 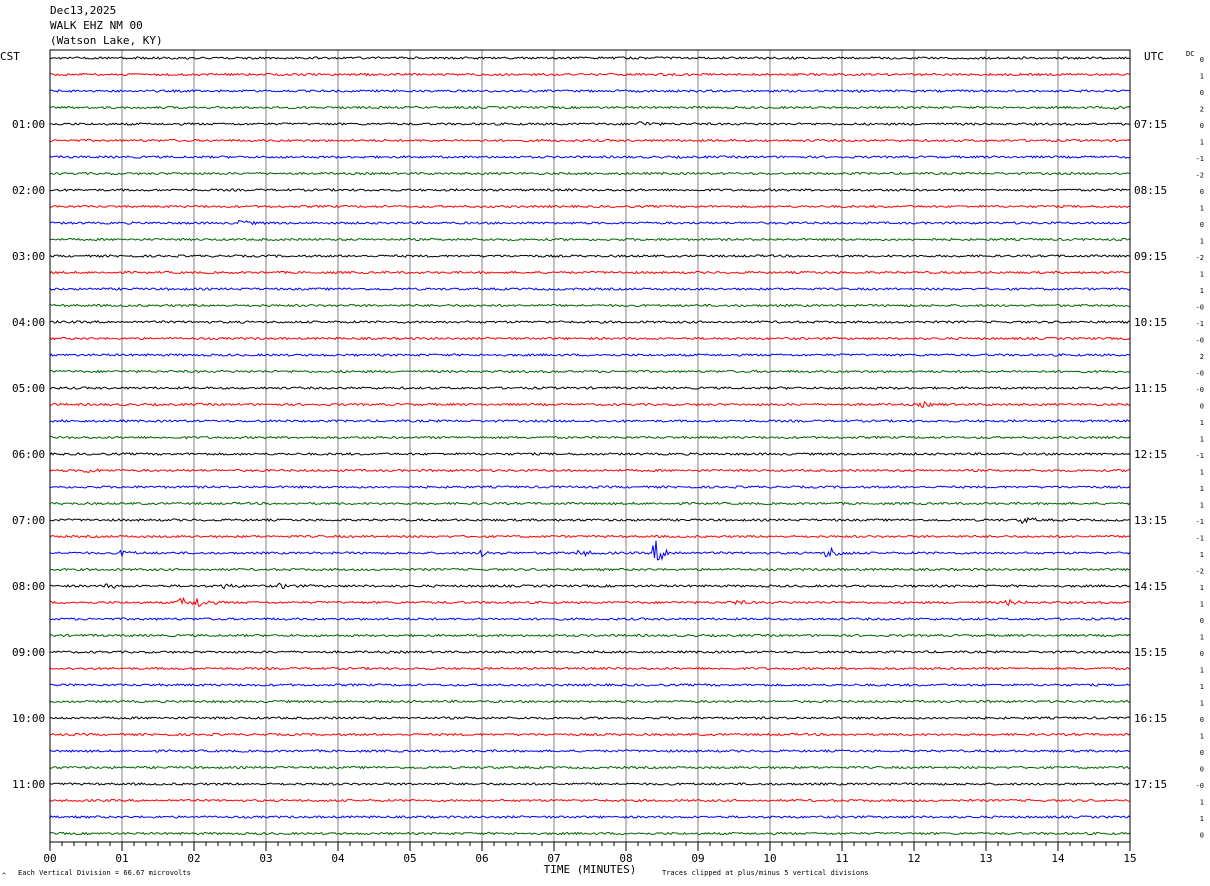 What do you see at coordinates (338, 858) in the screenshot?
I see `x-tick-label: 04` at bounding box center [338, 858].